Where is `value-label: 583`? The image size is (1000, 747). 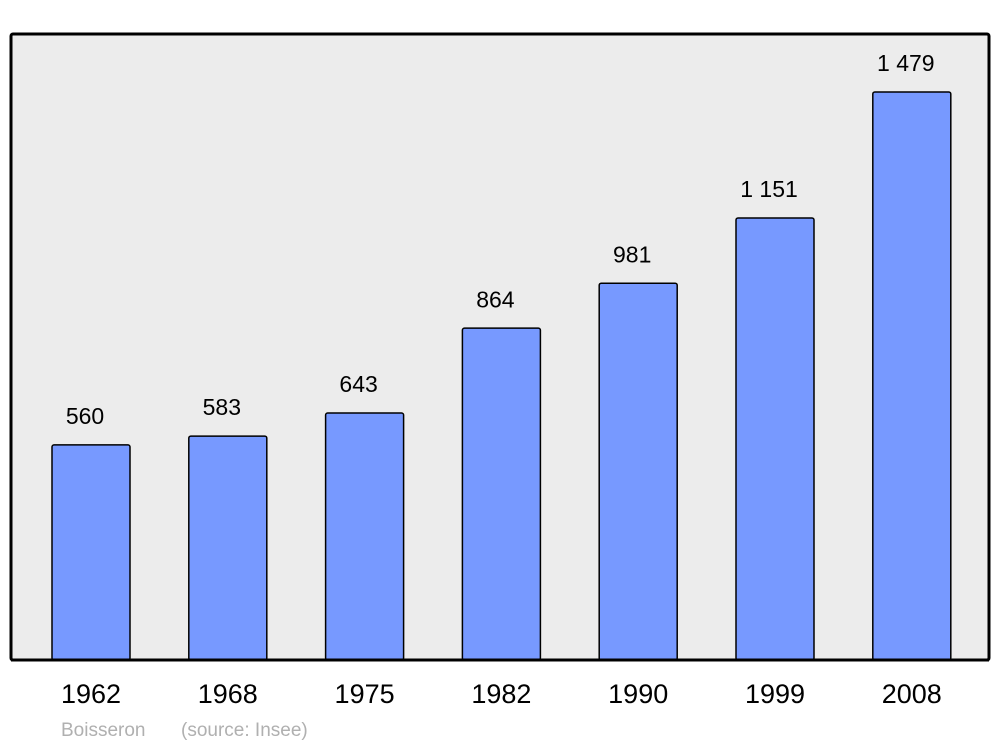 value-label: 583 is located at coordinates (222, 407).